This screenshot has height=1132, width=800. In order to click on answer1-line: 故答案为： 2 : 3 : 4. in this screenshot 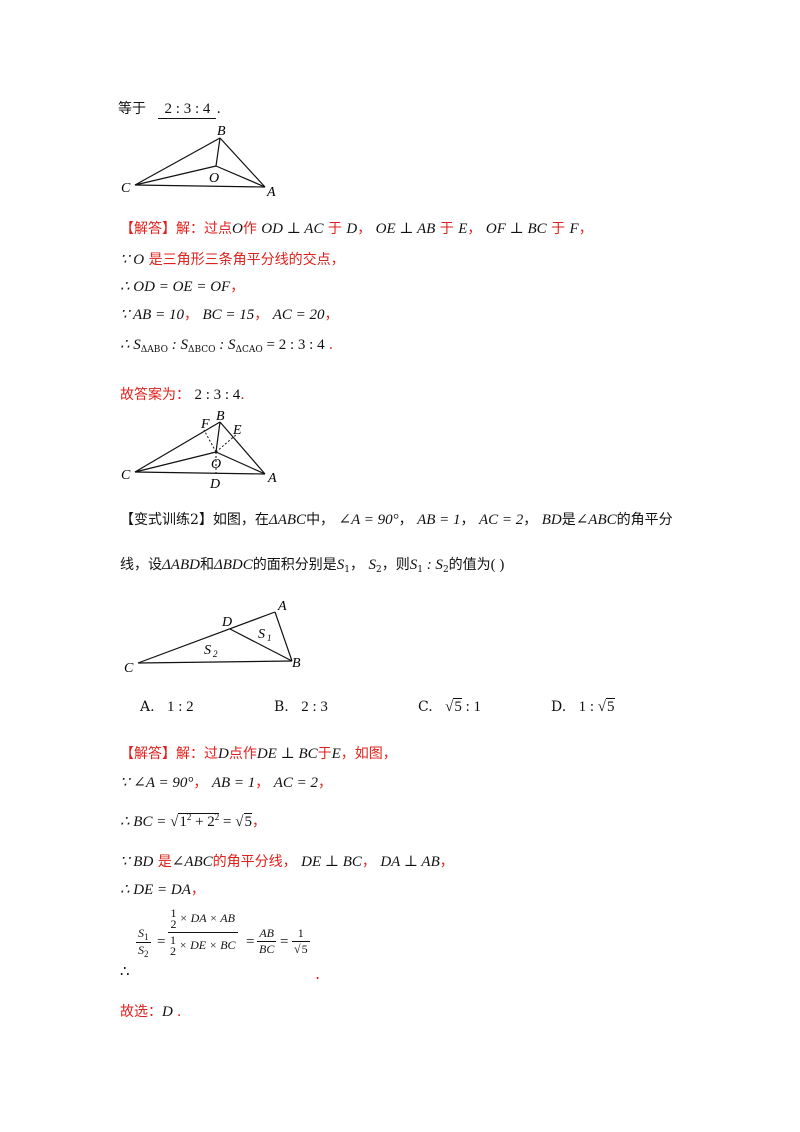, I will do `click(182, 395)`.